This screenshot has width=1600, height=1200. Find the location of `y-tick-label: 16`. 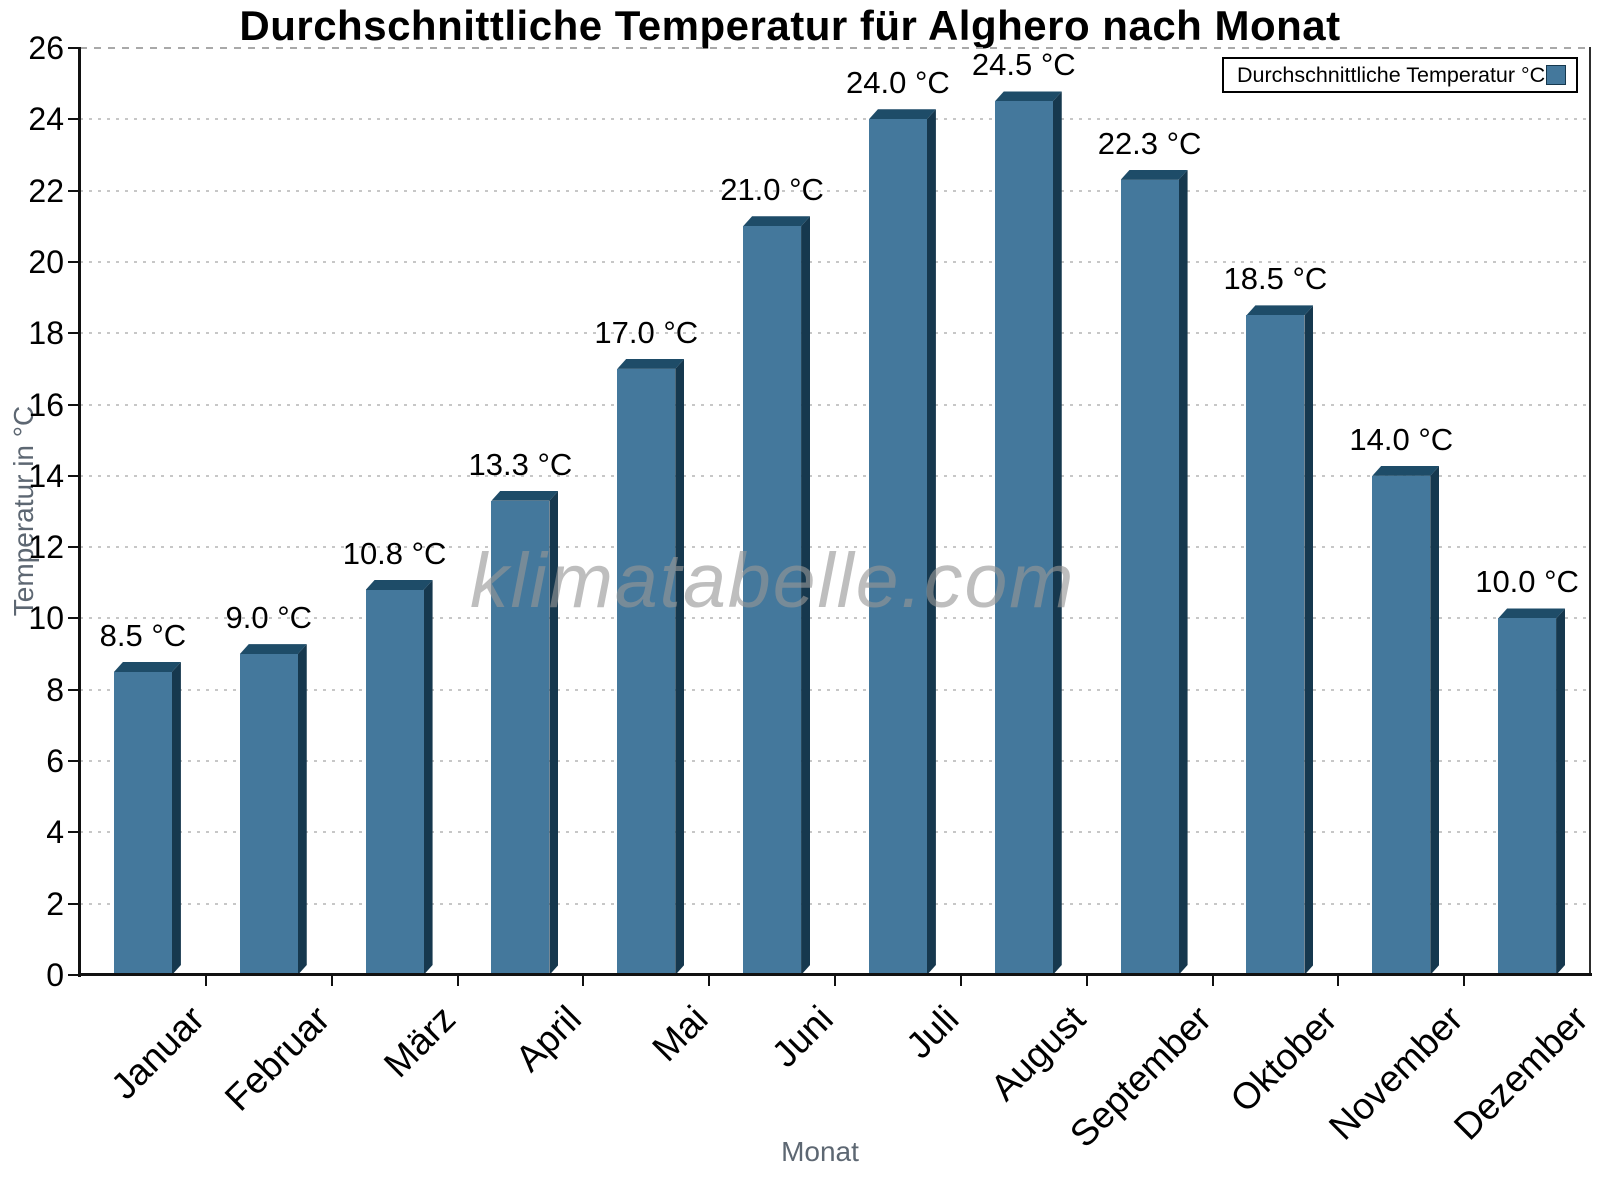

y-tick-label: 16 is located at coordinates (46, 404).